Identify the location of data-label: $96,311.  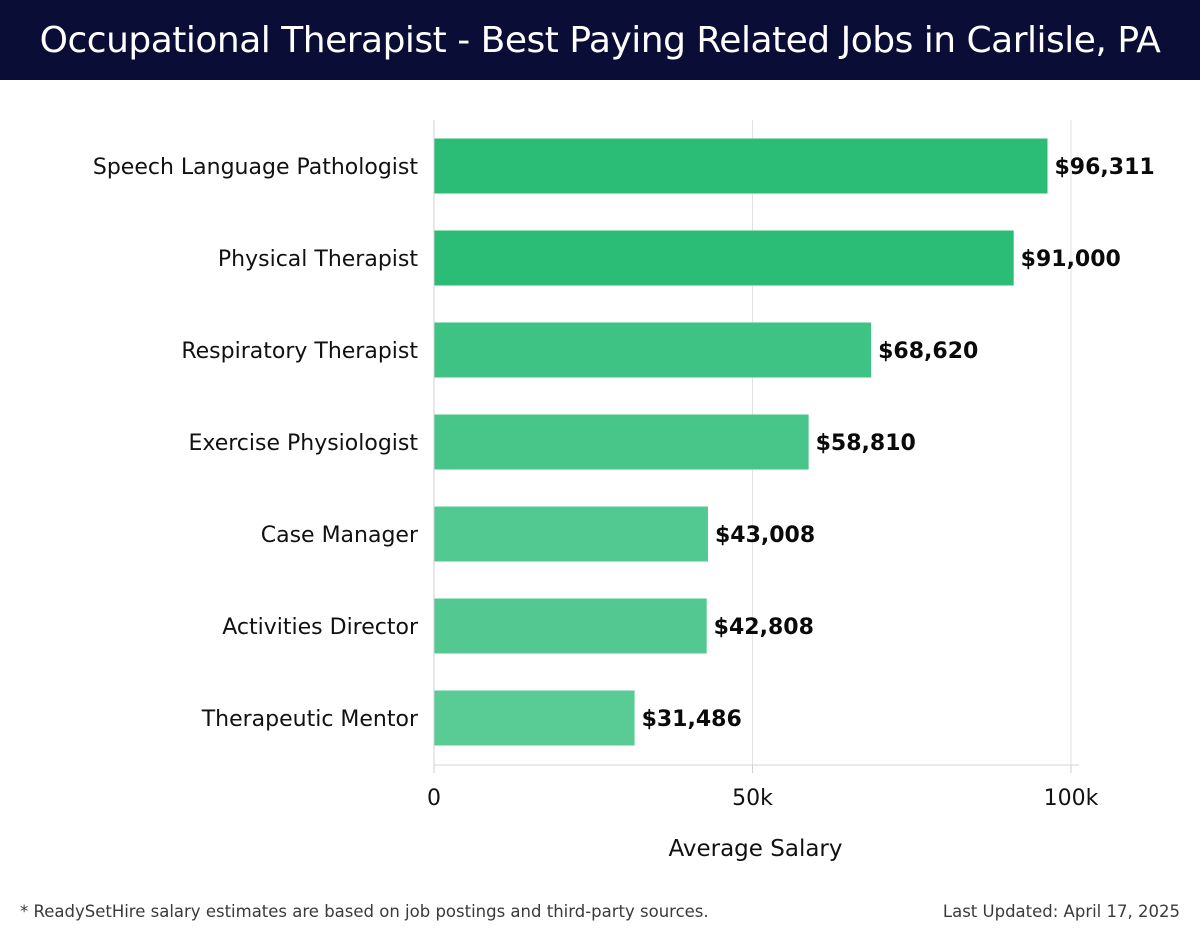
(1105, 167).